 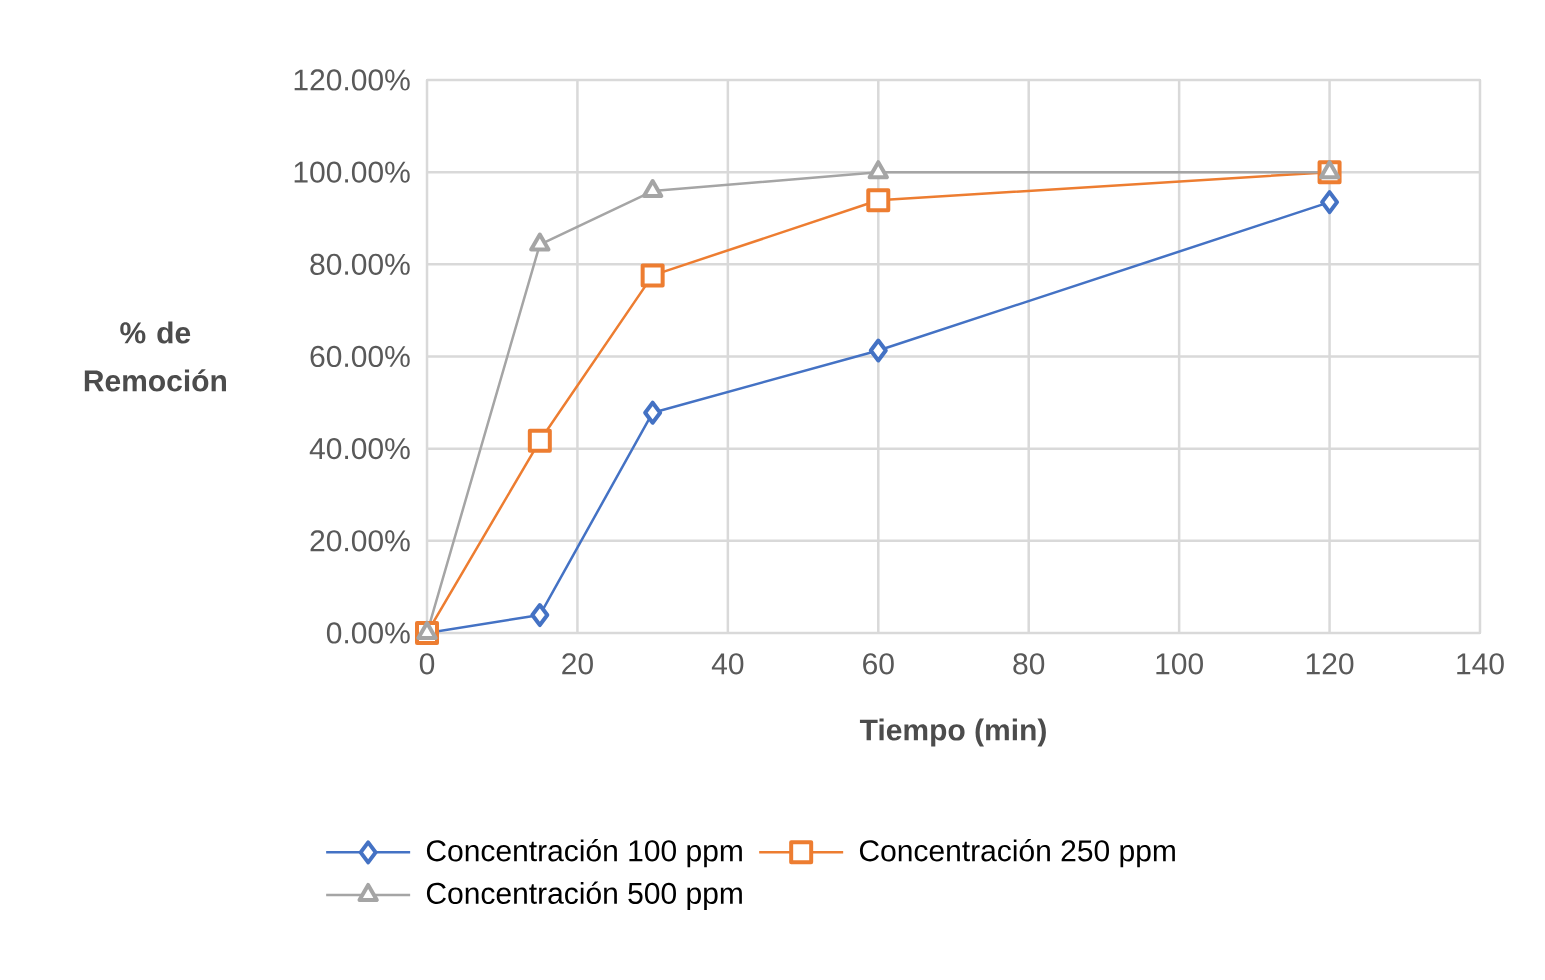 I want to click on y-tick-label: 120.00%, so click(x=352, y=80).